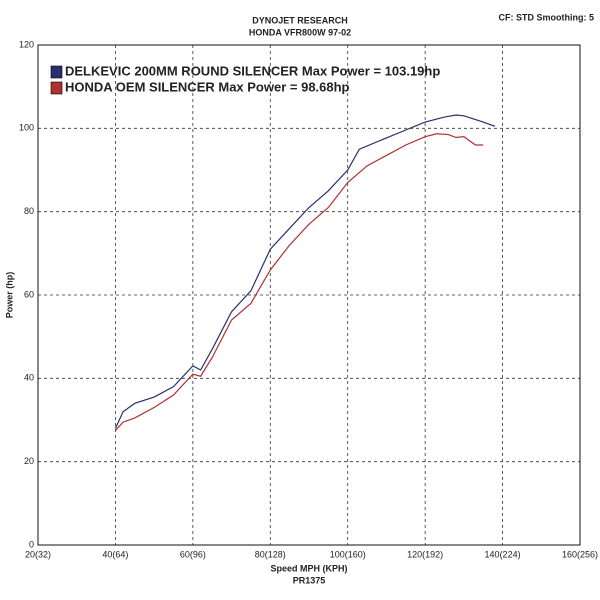 The image size is (600, 600). Describe the element at coordinates (270, 554) in the screenshot. I see `x-tick-label: 80(128)` at that location.